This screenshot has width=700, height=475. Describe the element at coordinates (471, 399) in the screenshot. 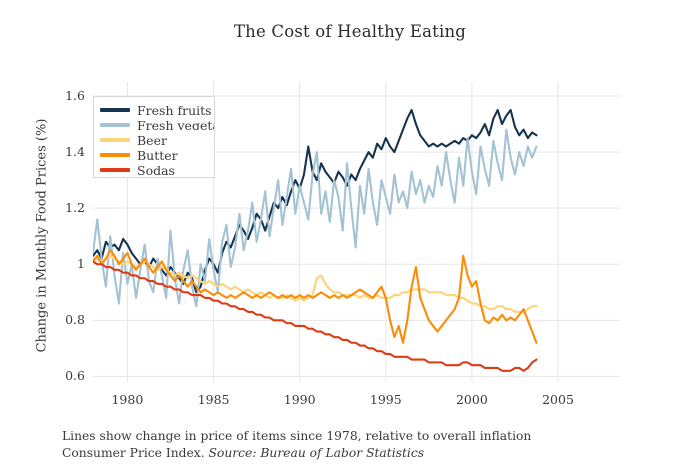

I see `x-tick-label: 2000` at that location.